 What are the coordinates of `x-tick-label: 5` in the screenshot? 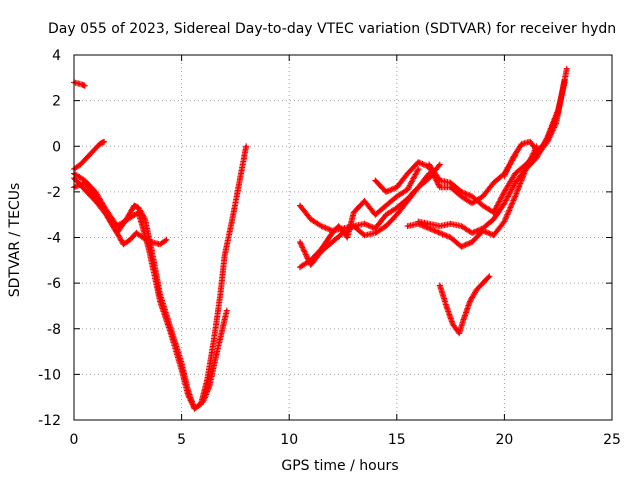 It's located at (181, 440).